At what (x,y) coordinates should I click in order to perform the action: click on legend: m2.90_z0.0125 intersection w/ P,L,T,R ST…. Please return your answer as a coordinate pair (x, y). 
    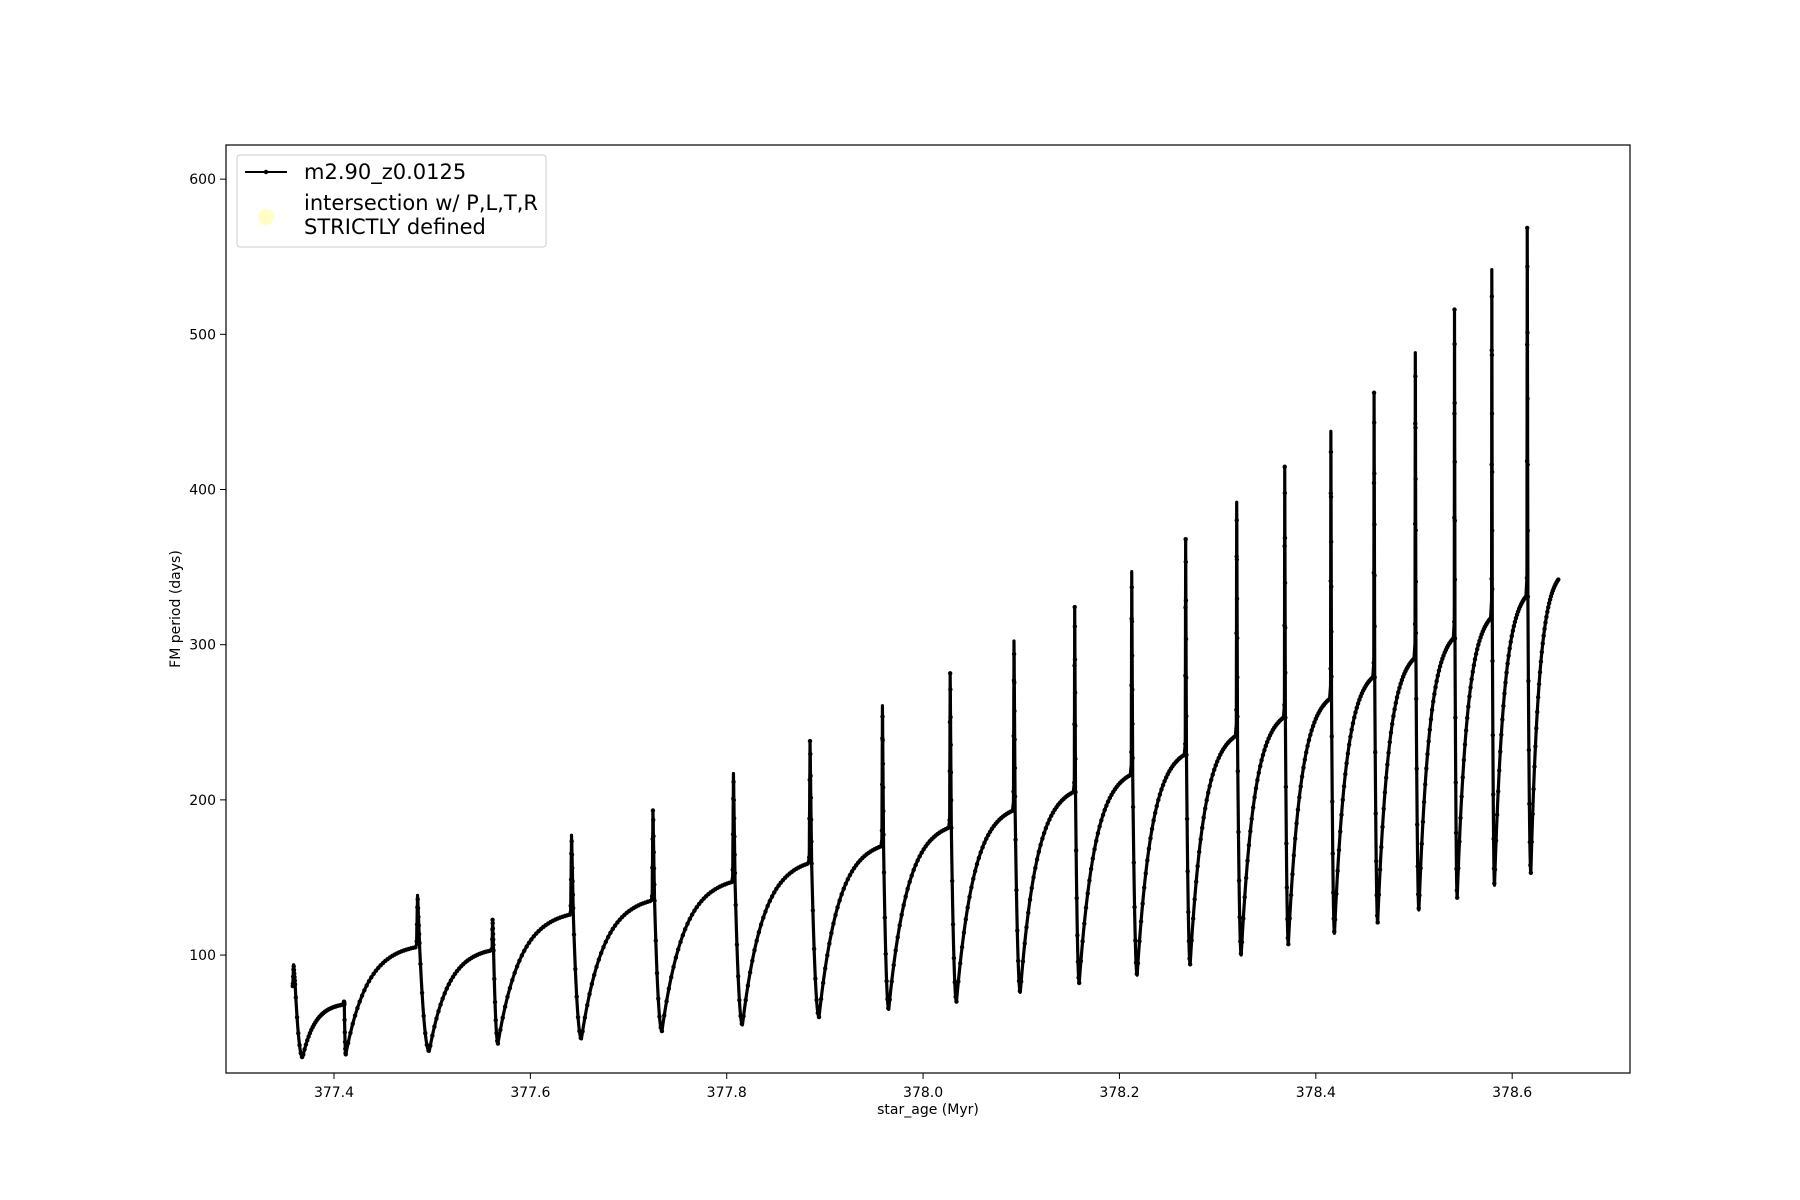
    Looking at the image, I should click on (391, 201).